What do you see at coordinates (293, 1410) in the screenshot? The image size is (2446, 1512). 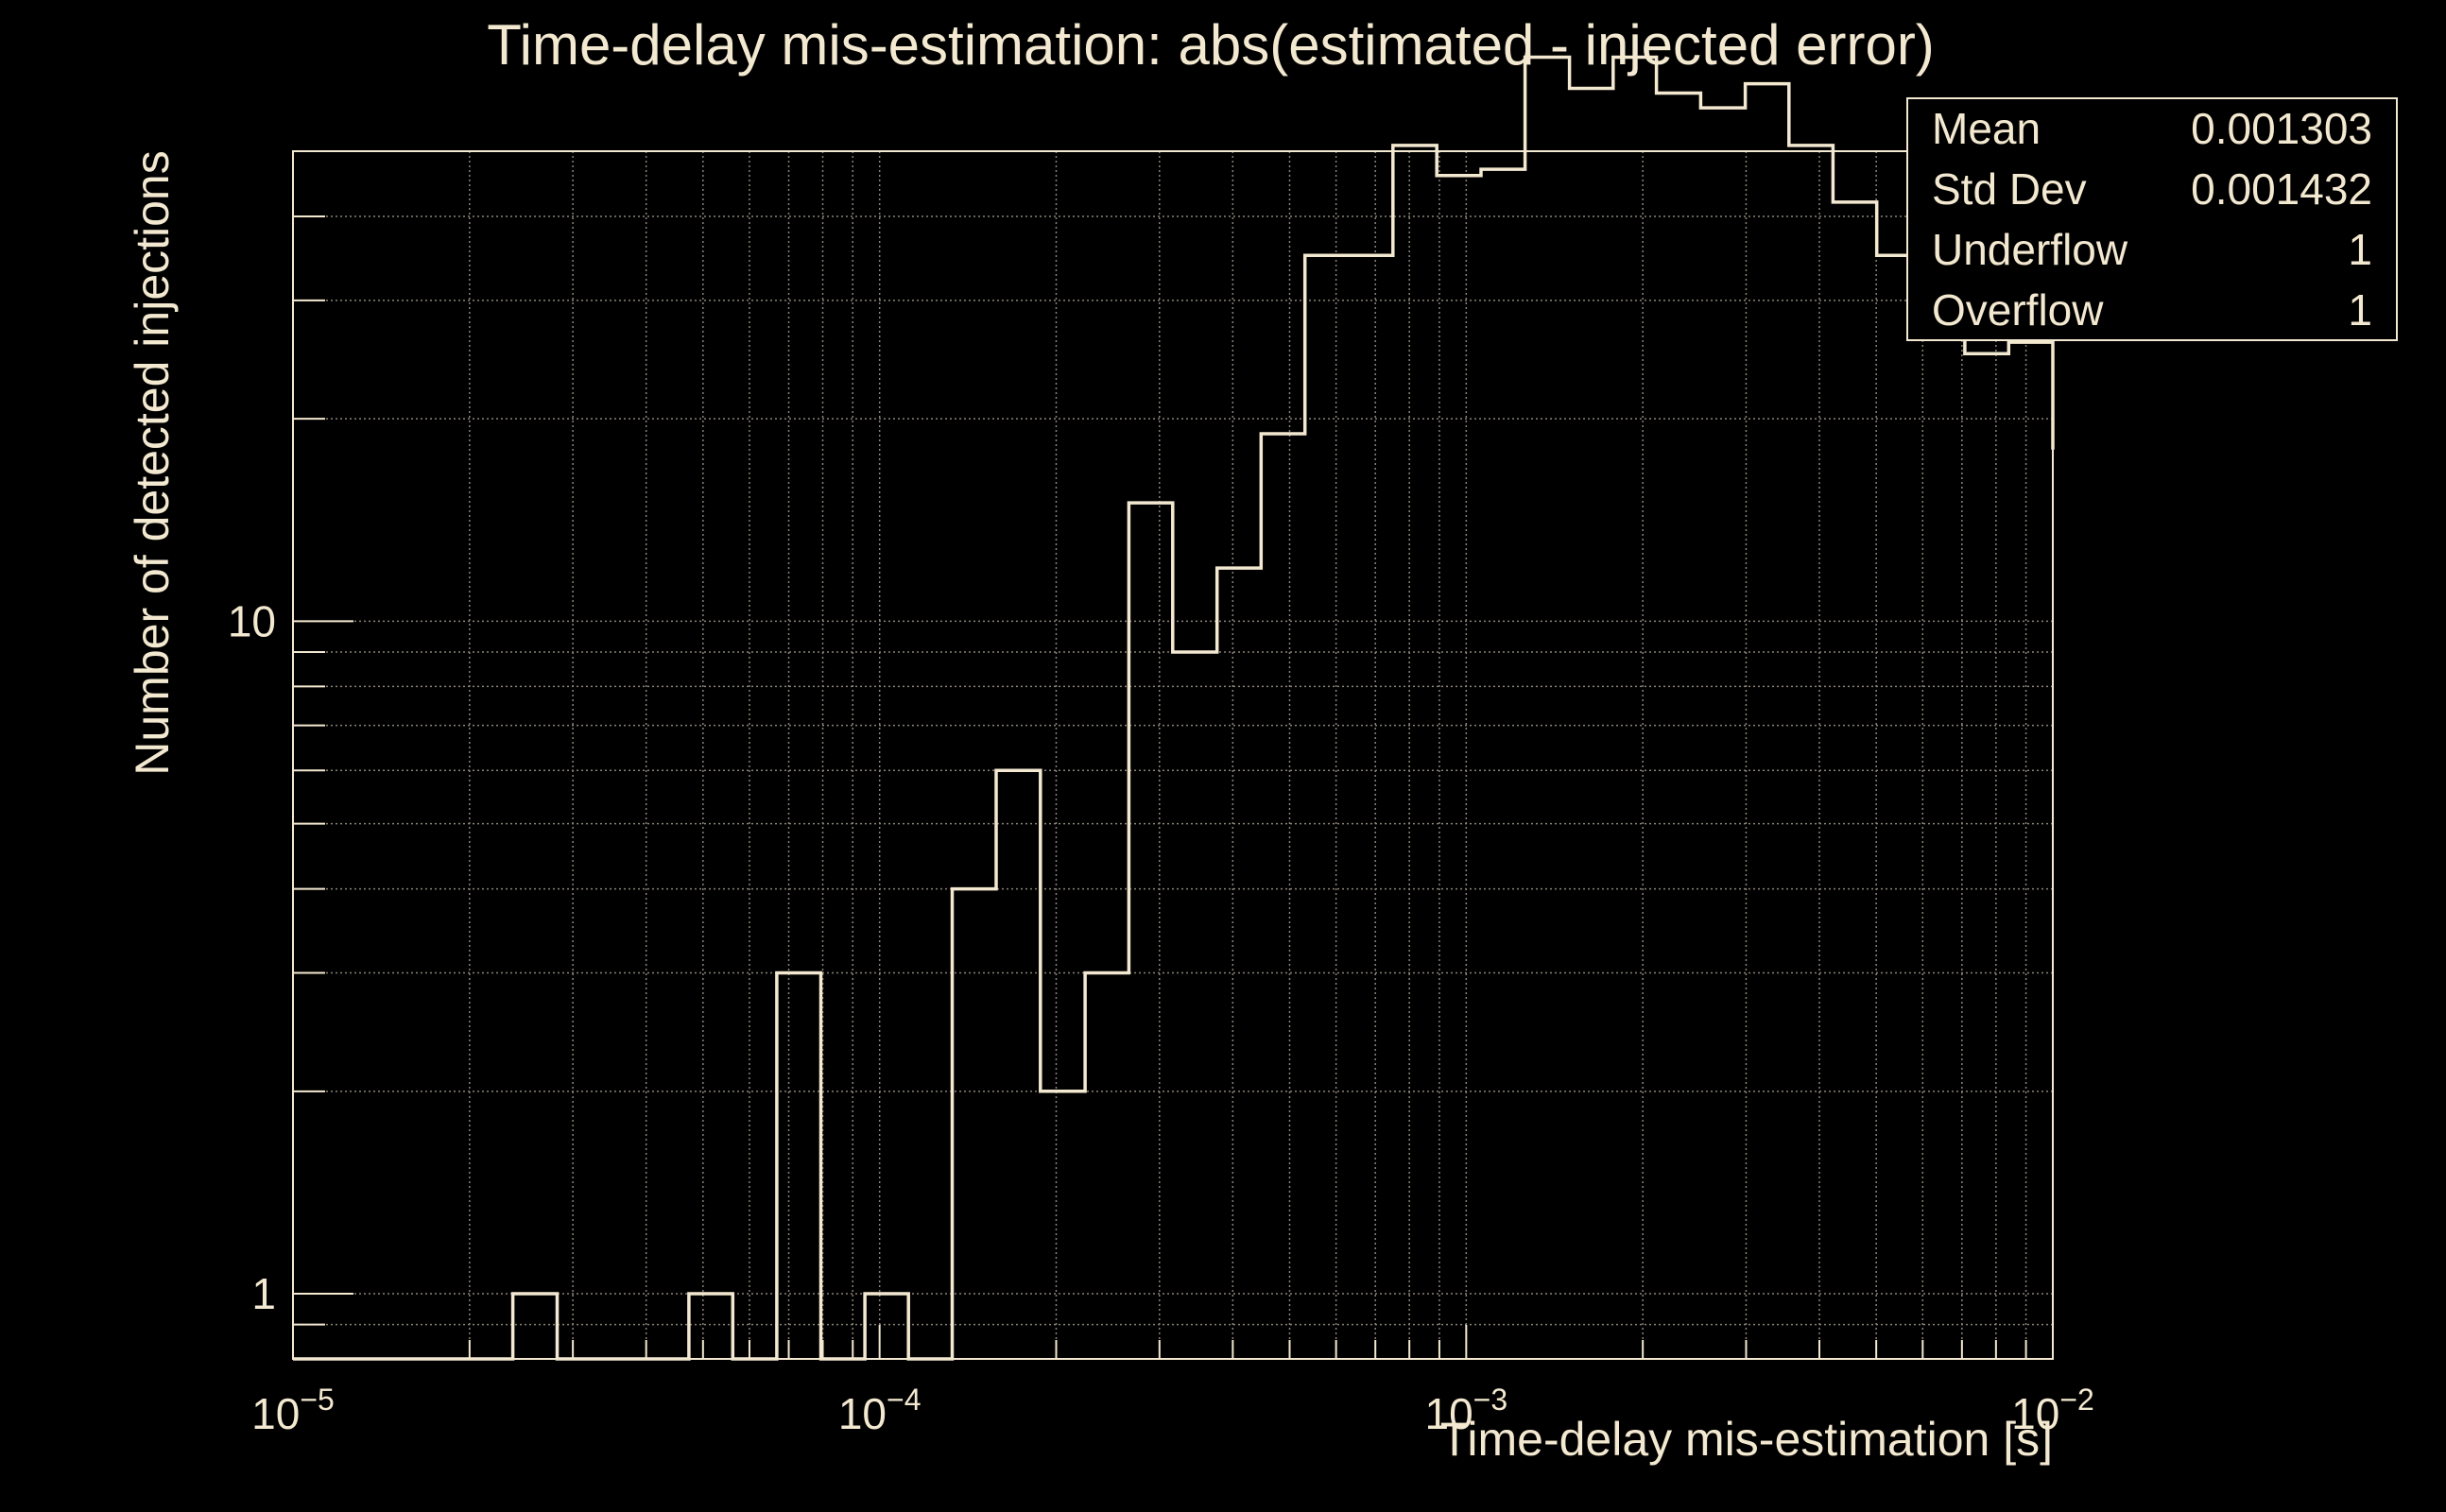 I see `x-tick-label: 10⁻⁵` at bounding box center [293, 1410].